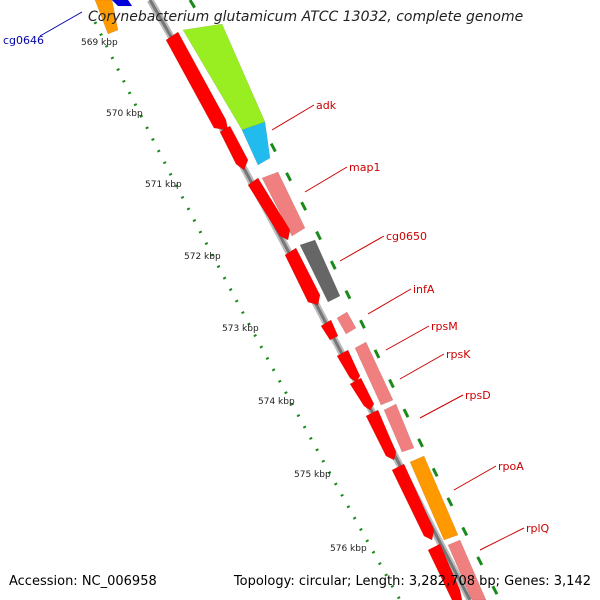 The height and width of the screenshot is (600, 600). What do you see at coordinates (163, 185) in the screenshot?
I see `tick-label: 571 kbp` at bounding box center [163, 185].